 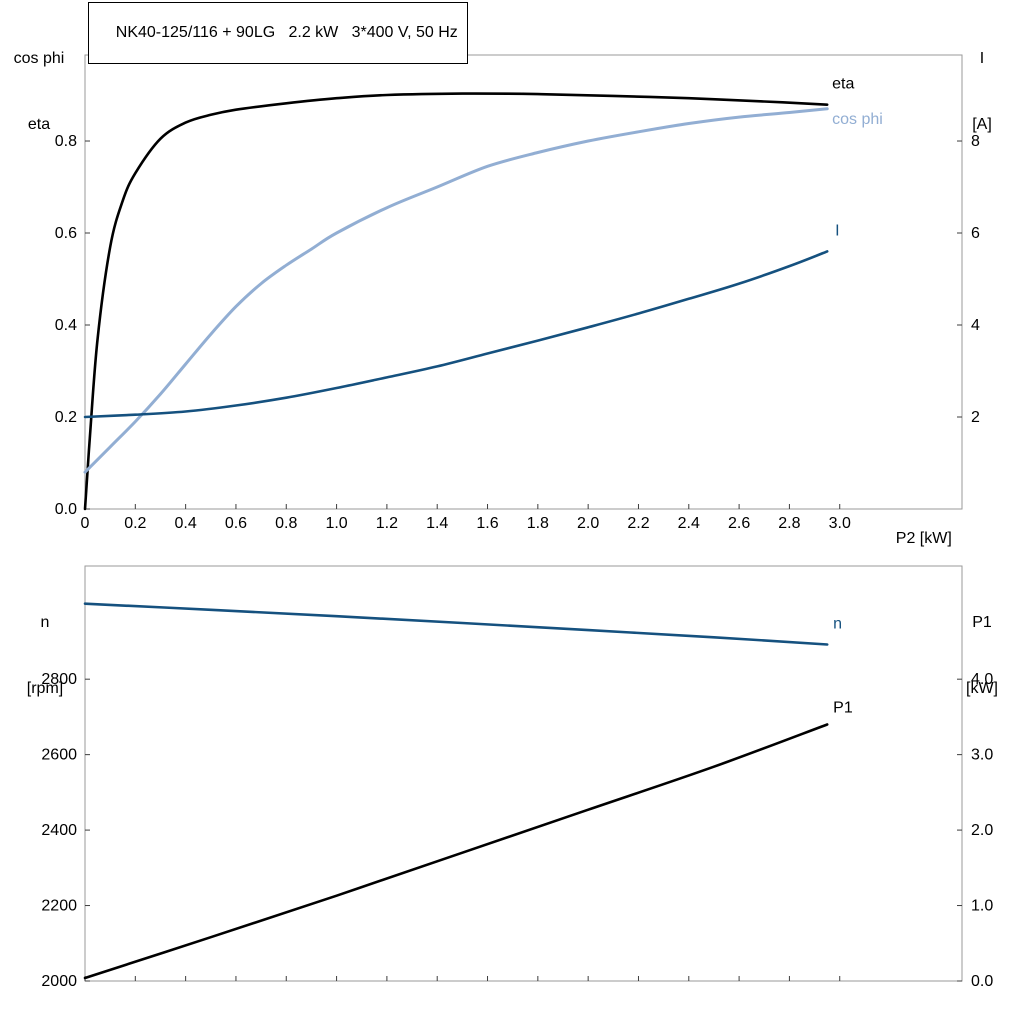 I want to click on x-tick-label: 0.8, so click(x=286, y=523).